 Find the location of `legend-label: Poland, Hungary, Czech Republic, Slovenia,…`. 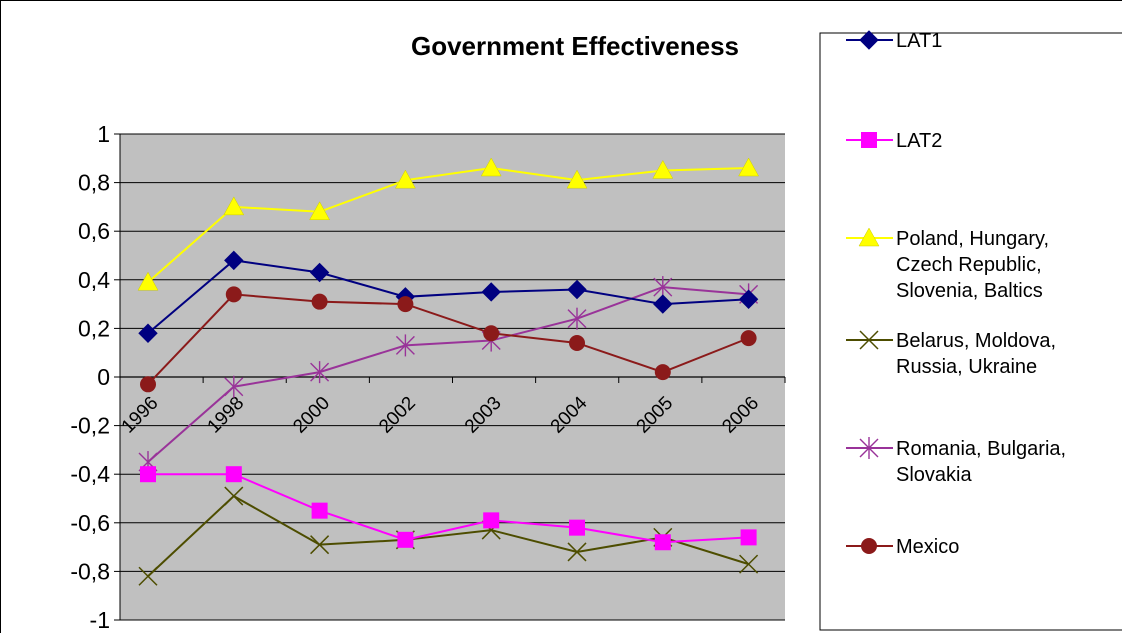

legend-label: Poland, Hungary, Czech Republic, Slovenia,… is located at coordinates (972, 265).